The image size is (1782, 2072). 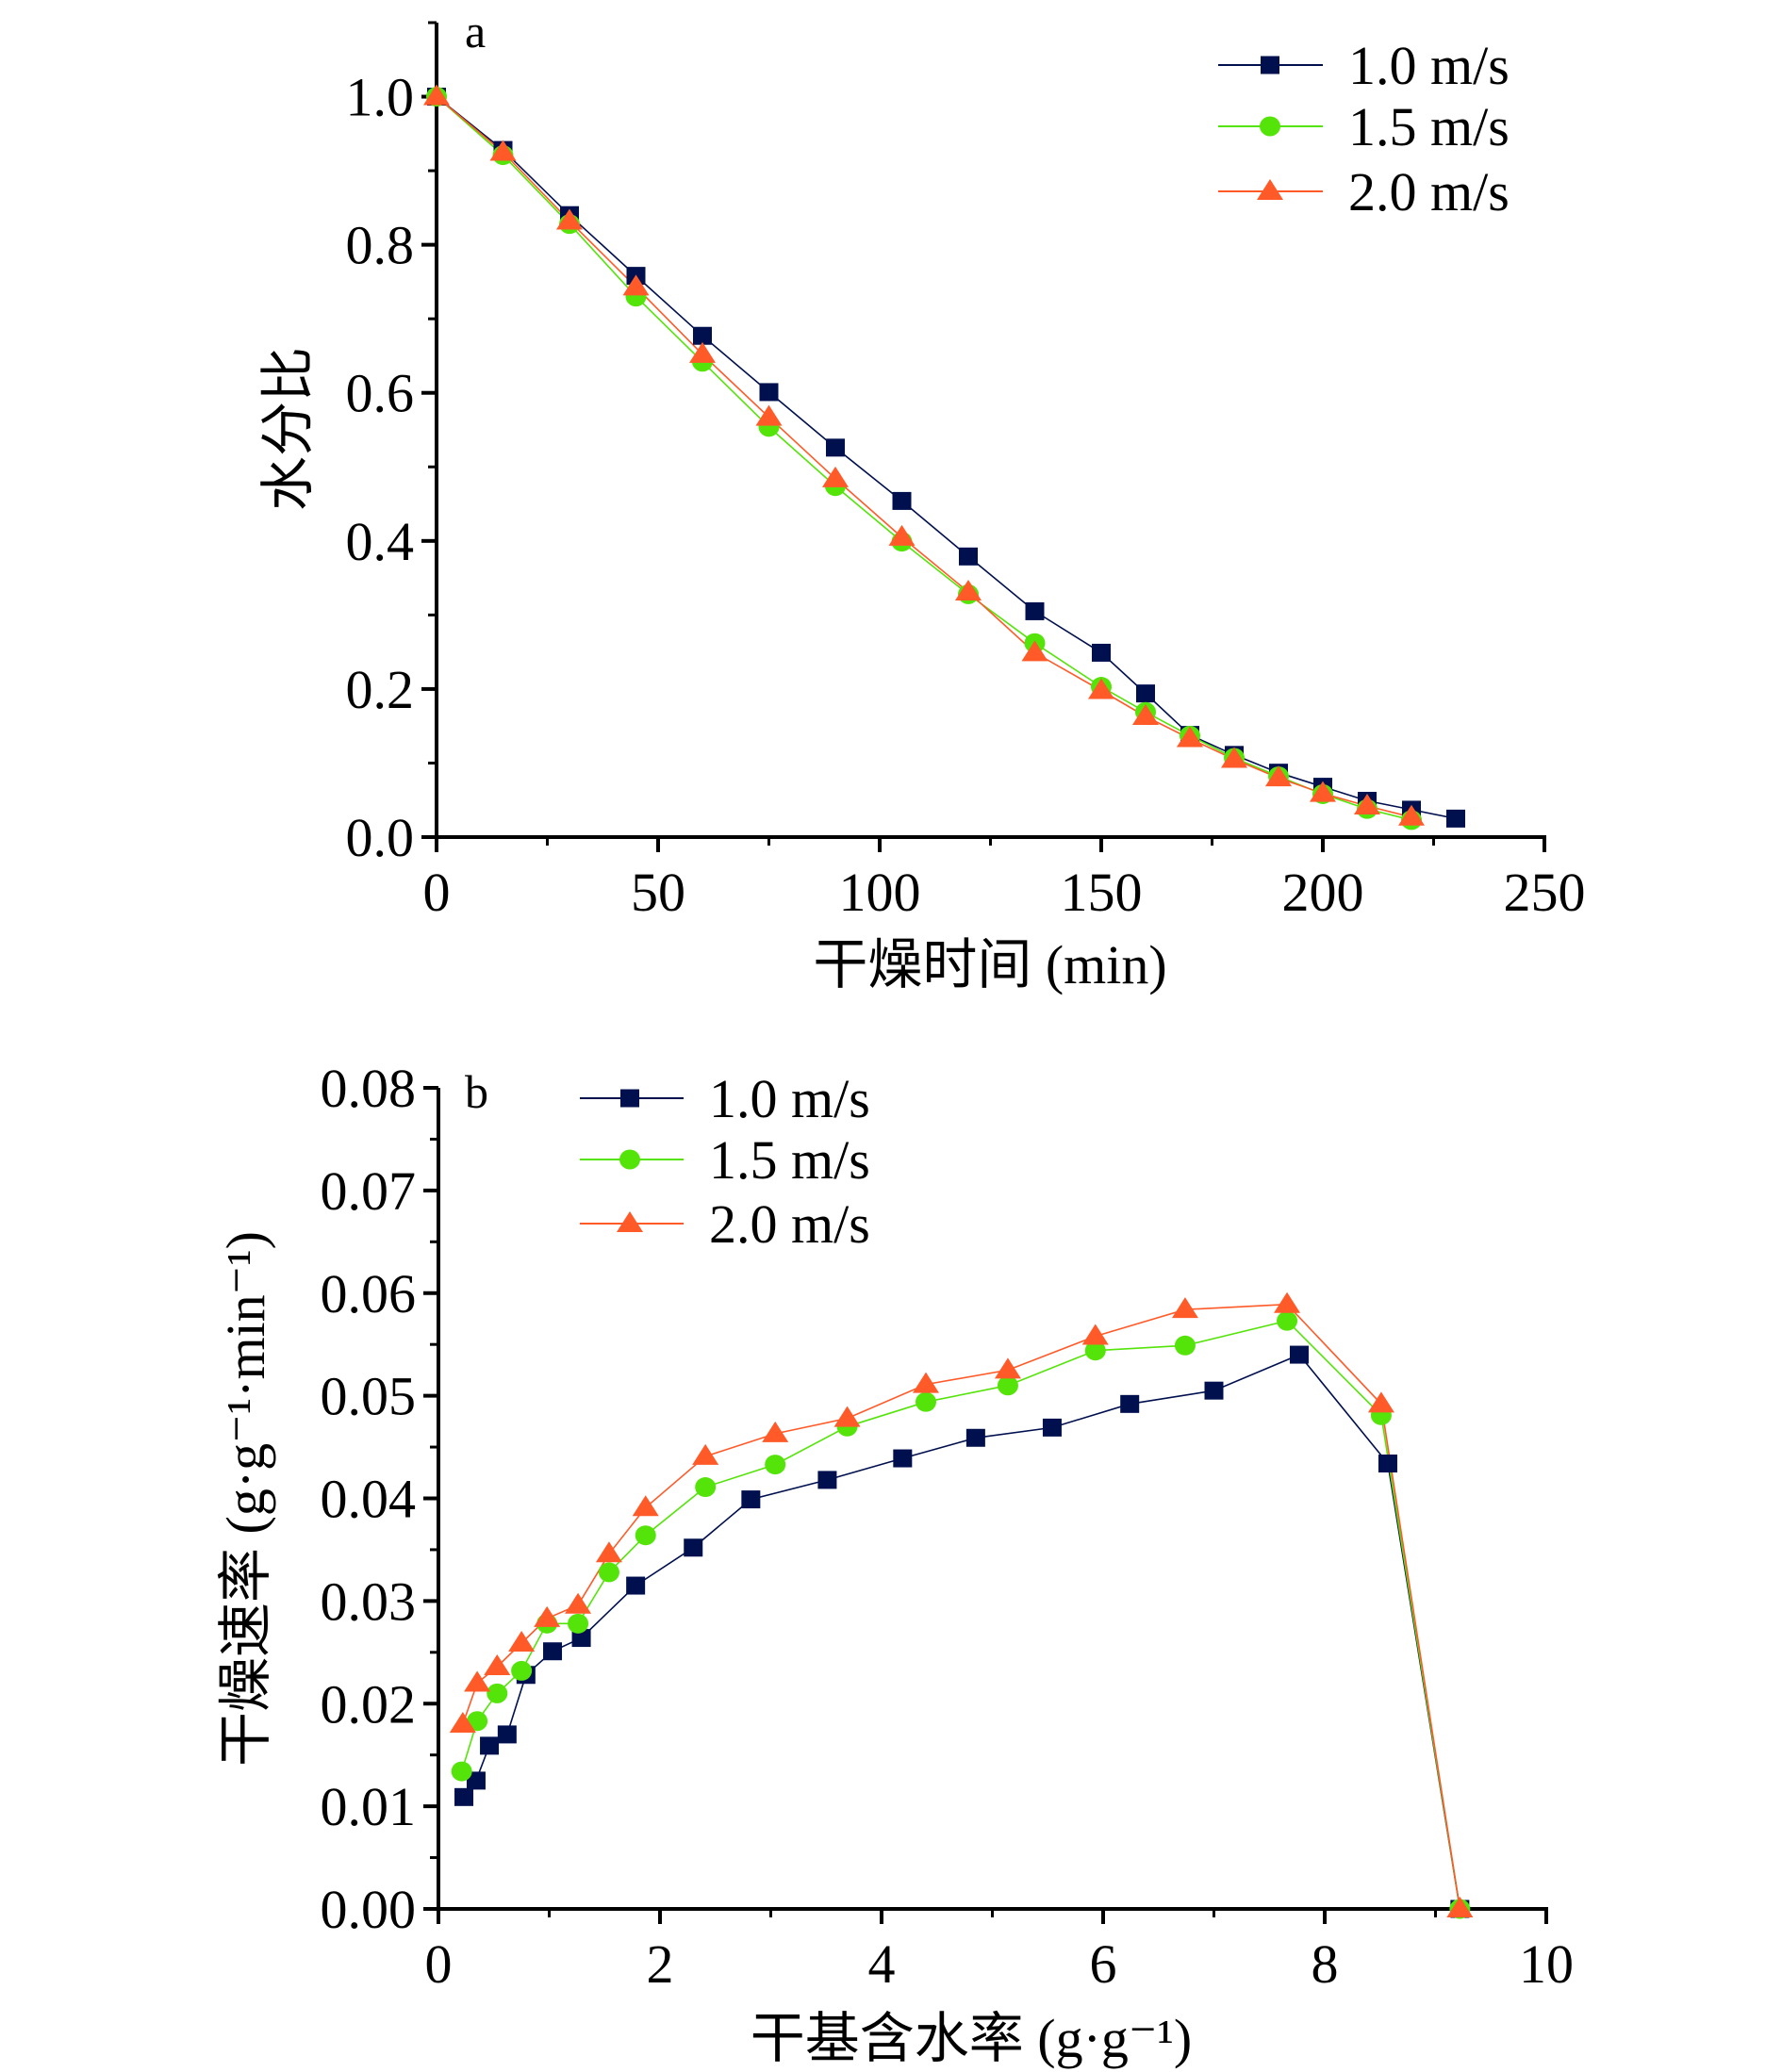 What do you see at coordinates (1546, 1964) in the screenshot?
I see `x-tick-label: 10` at bounding box center [1546, 1964].